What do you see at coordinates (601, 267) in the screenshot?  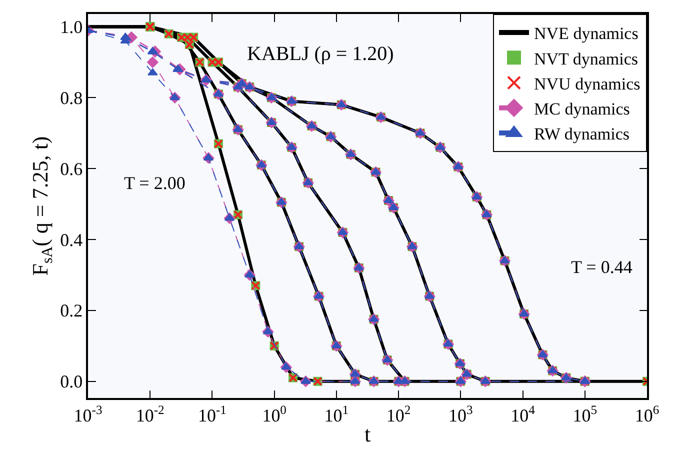 I see `annotation: T = 0.44` at bounding box center [601, 267].